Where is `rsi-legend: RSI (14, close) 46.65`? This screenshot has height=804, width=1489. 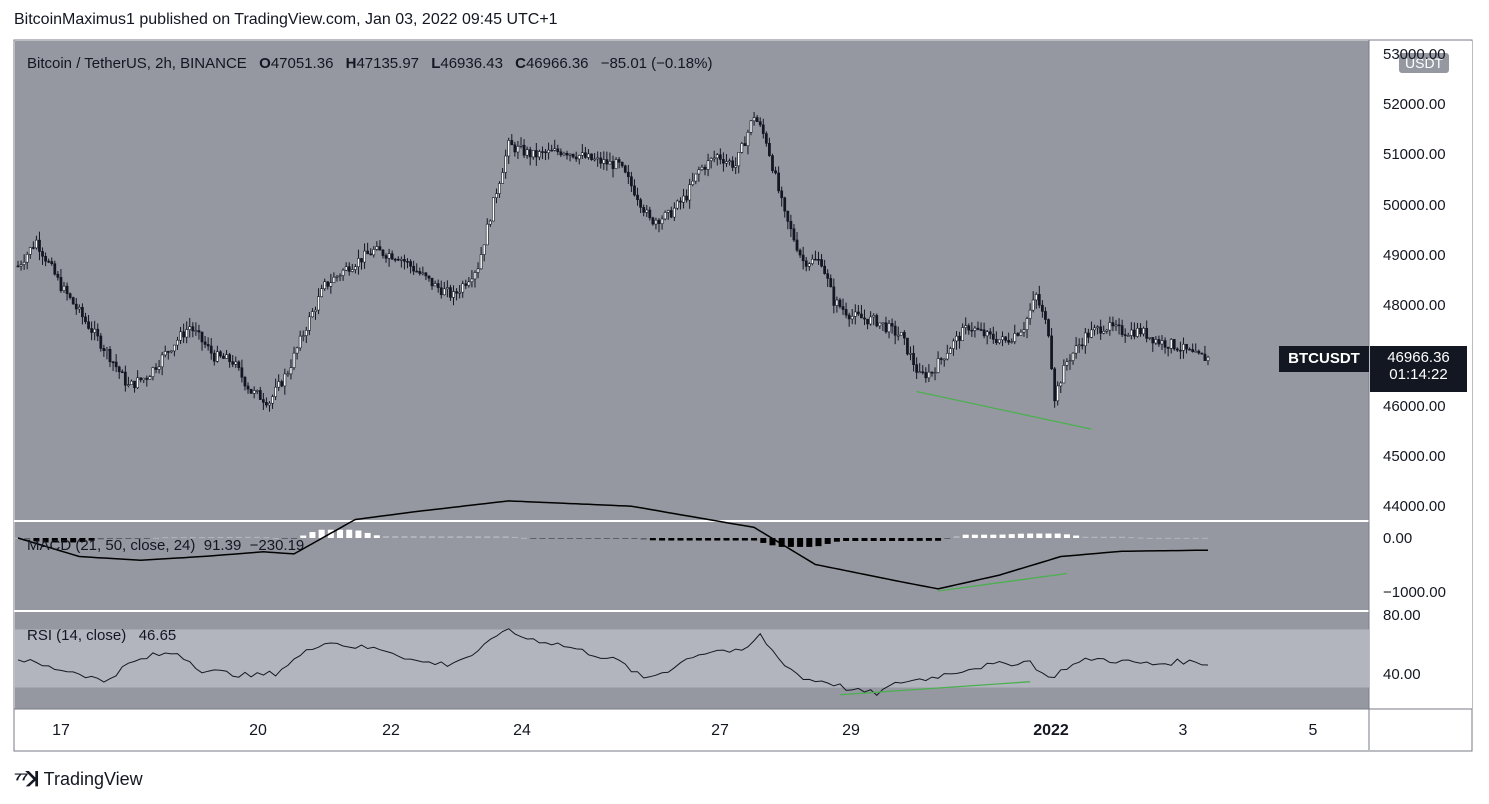
rsi-legend: RSI (14, close) 46.65 is located at coordinates (101, 635).